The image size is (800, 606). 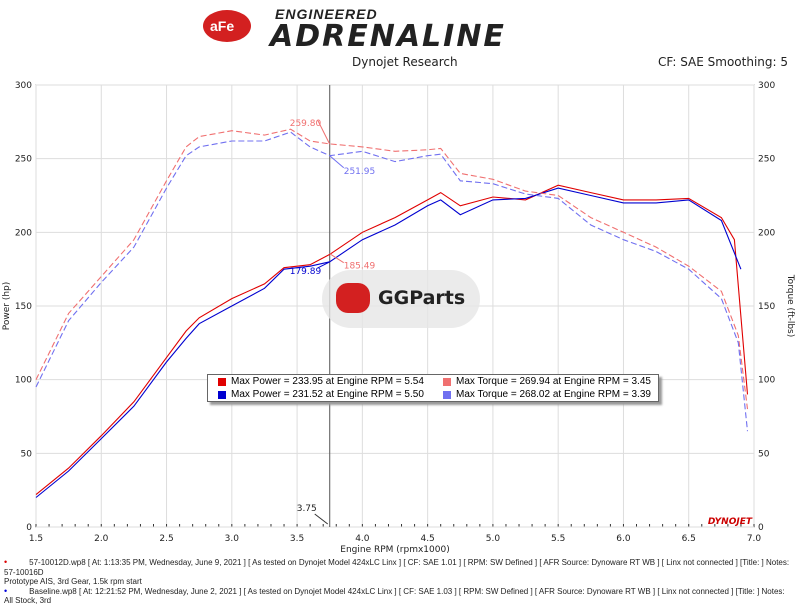 I want to click on legend-item: Max Power = 233.95 at Engine RPM = 5.54, so click(x=320, y=381).